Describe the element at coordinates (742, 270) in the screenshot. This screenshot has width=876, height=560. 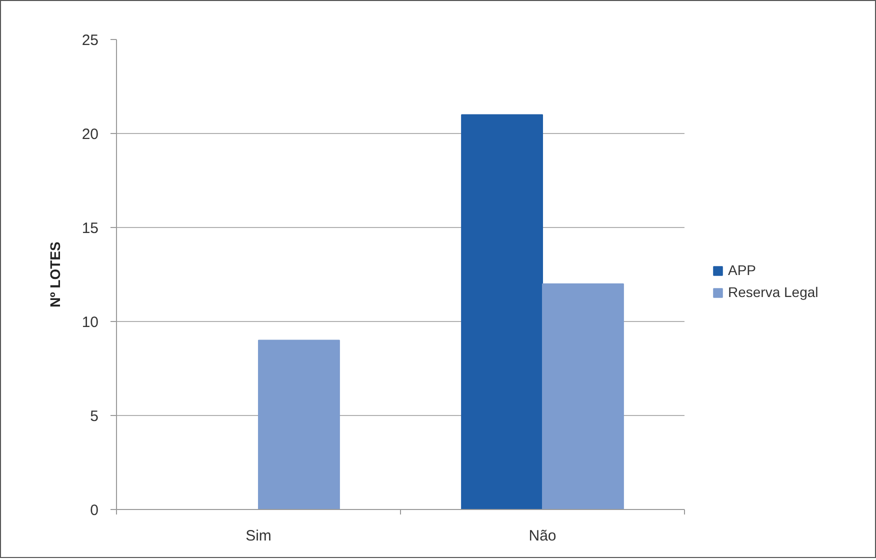
I see `legend-label: APP` at that location.